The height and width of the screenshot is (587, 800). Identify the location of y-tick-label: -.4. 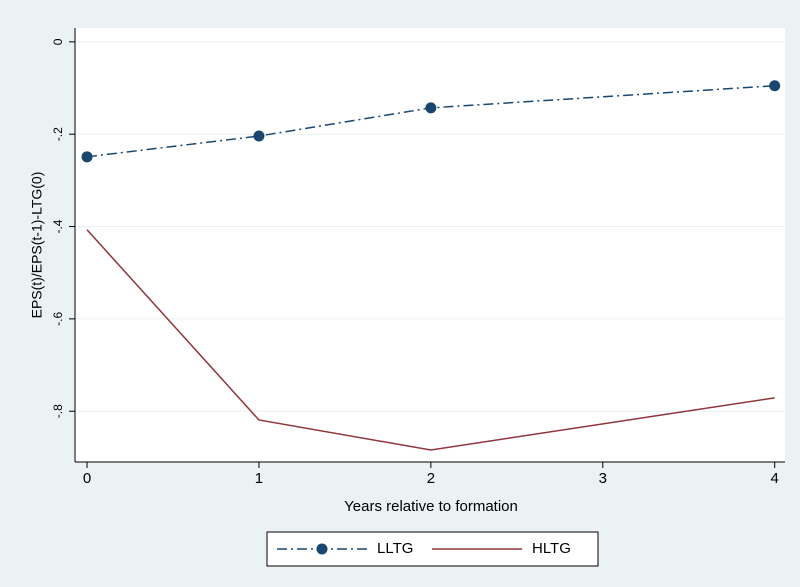
(58, 226).